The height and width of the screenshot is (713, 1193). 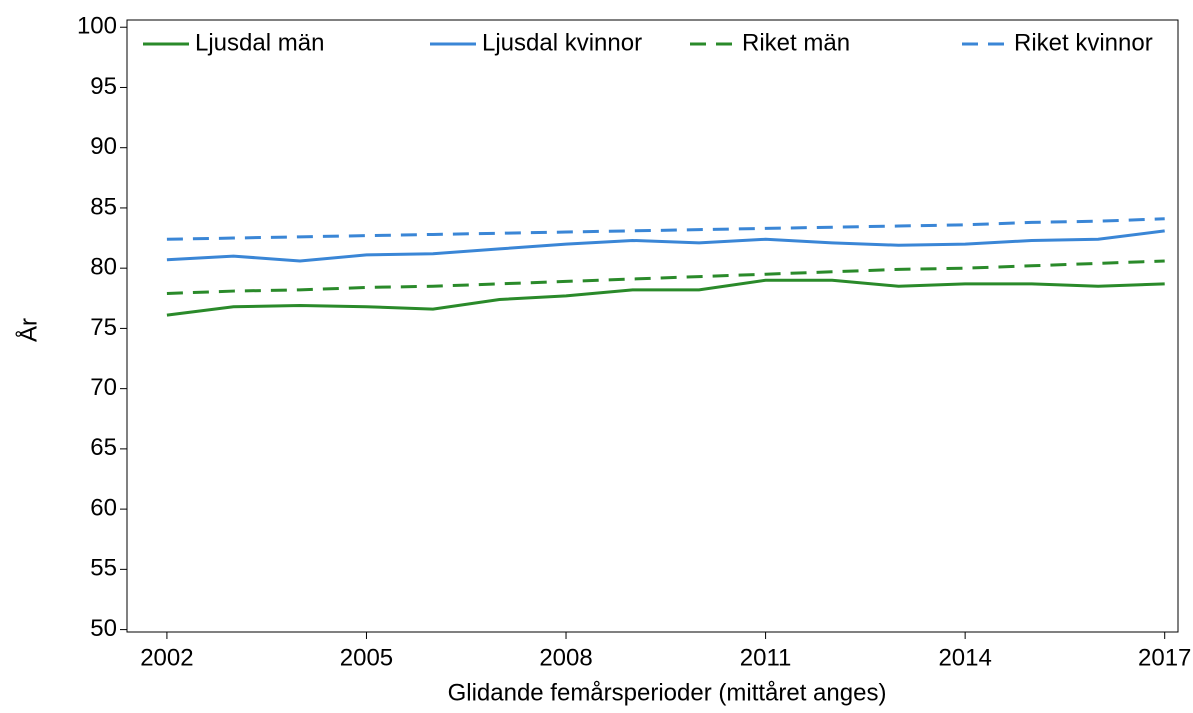 I want to click on y-tick-label: 65, so click(x=103, y=447).